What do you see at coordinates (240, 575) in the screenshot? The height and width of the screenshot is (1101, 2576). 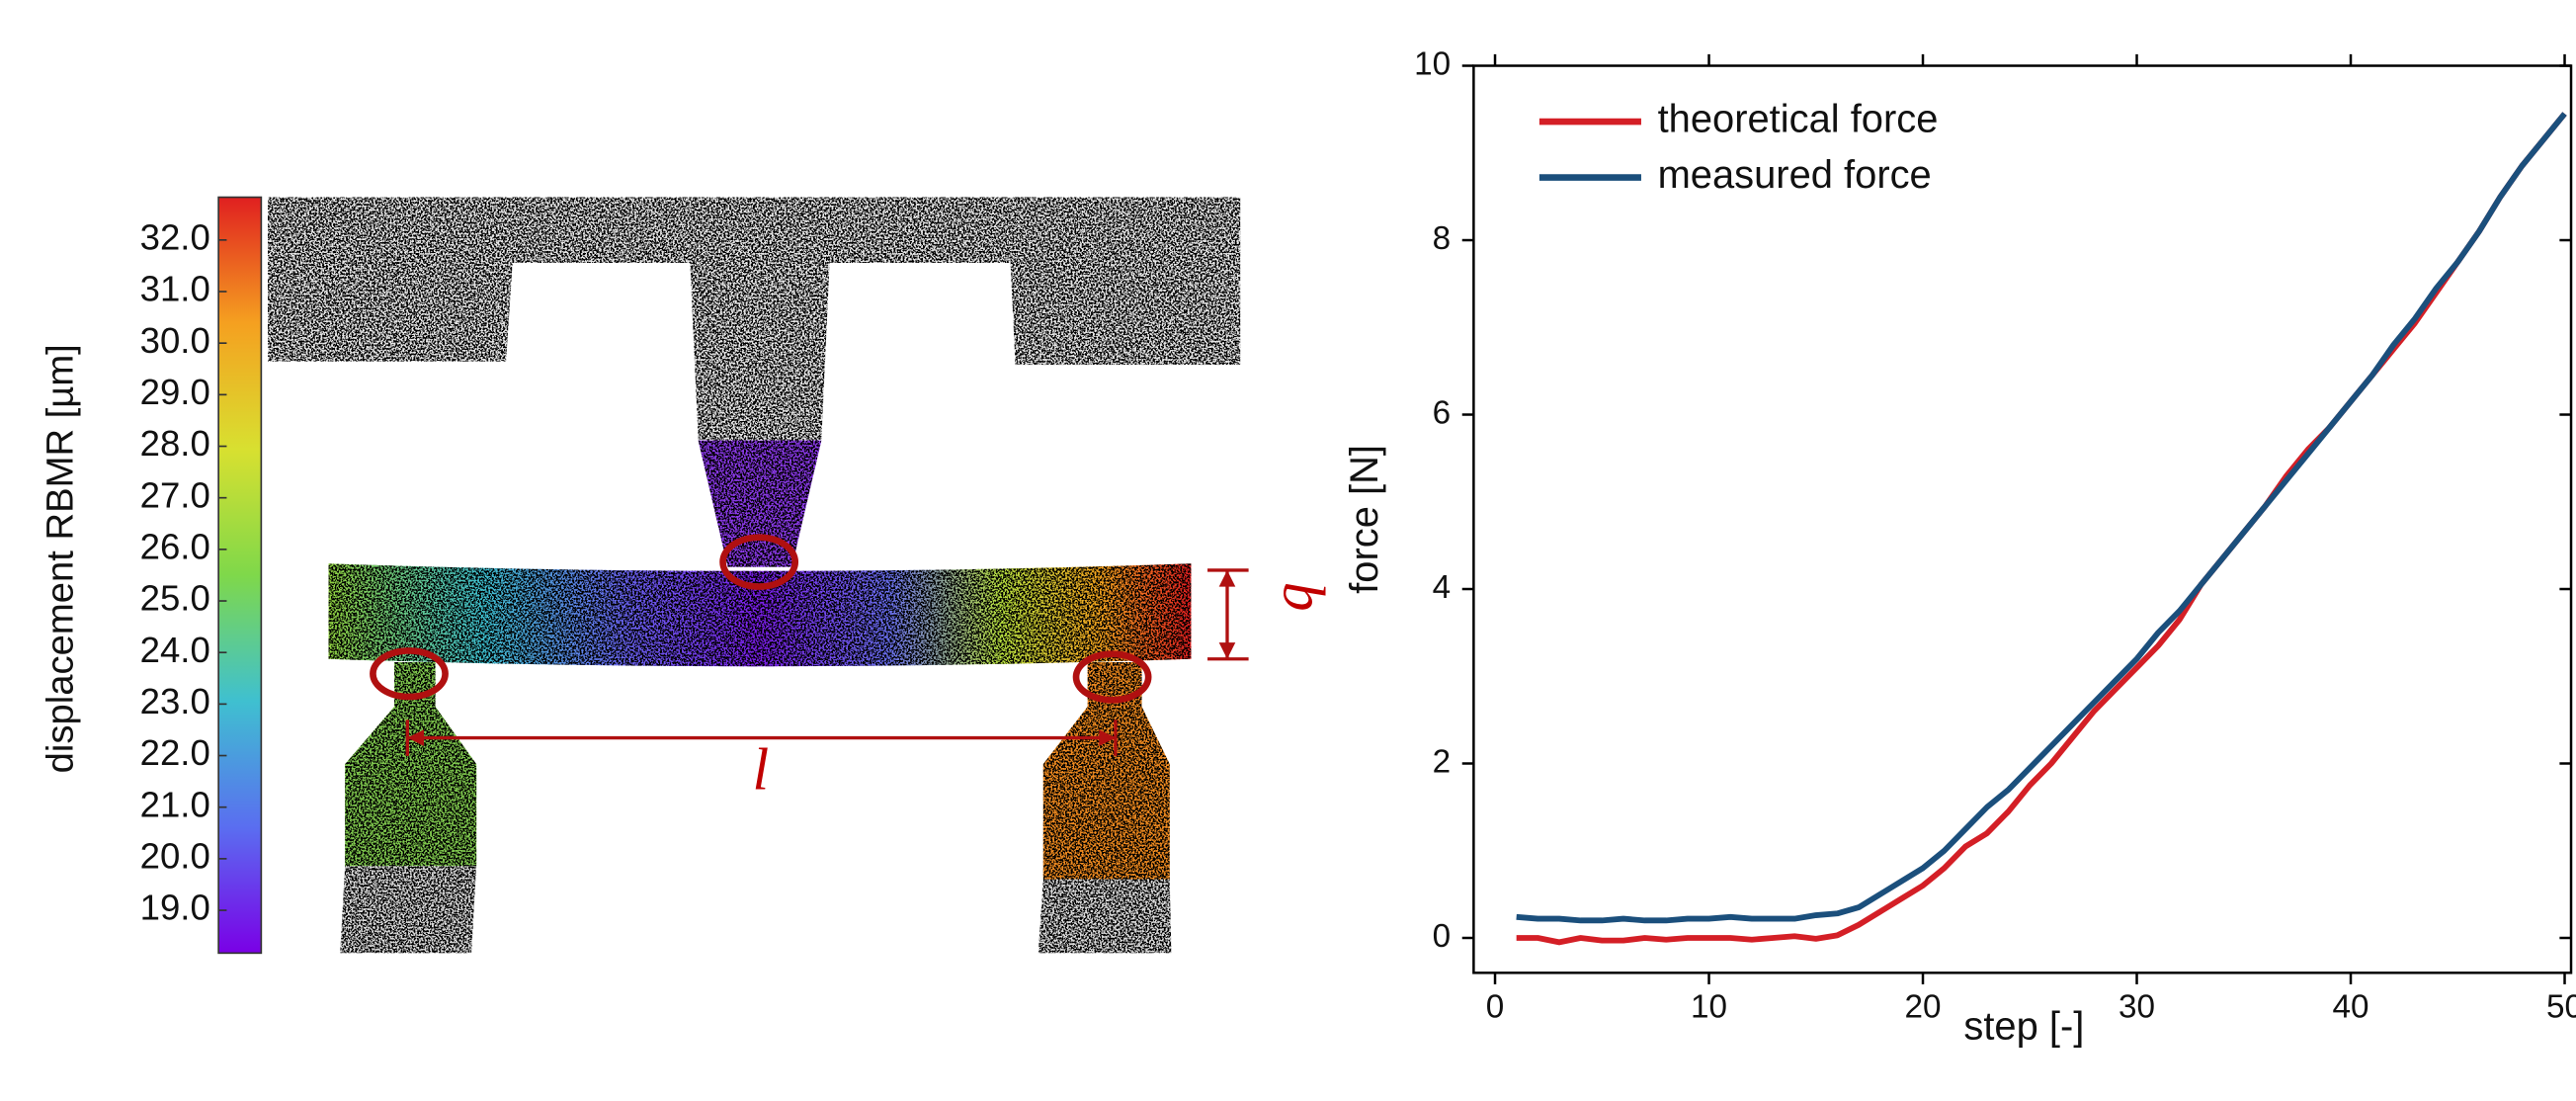 I see `colorbar` at bounding box center [240, 575].